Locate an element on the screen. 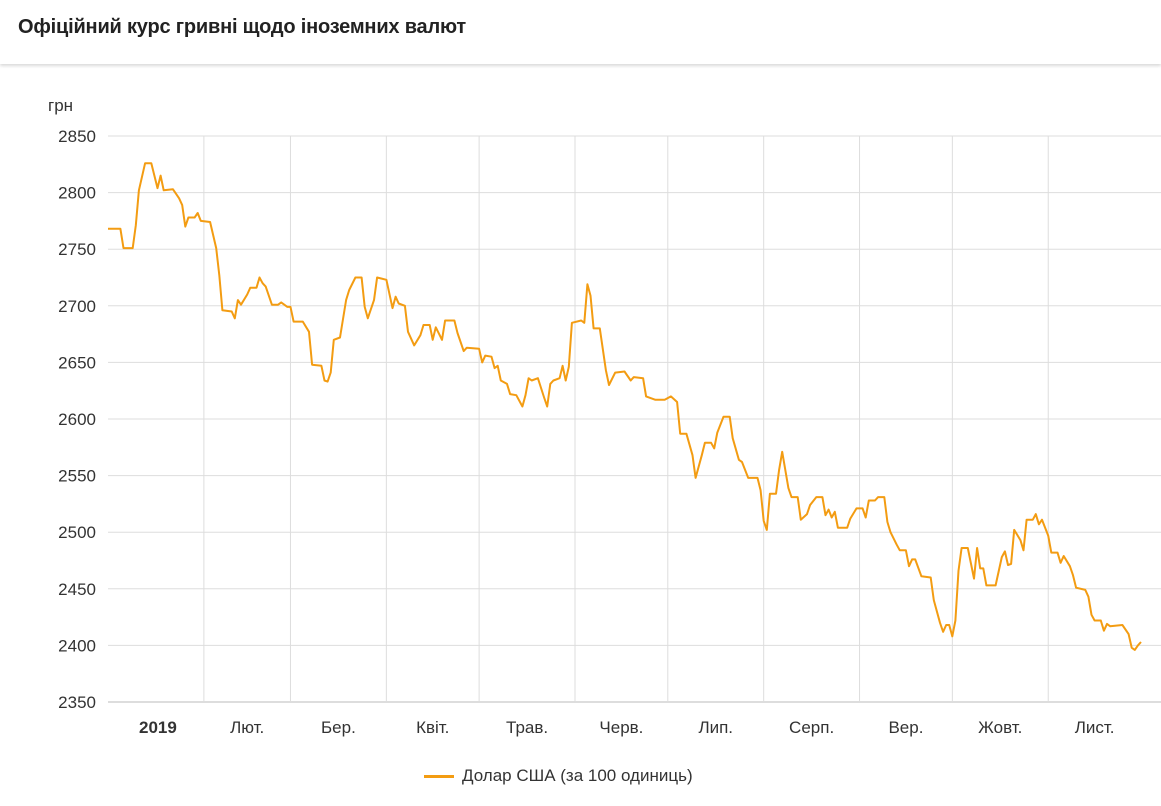  legend: Долар США (за 100 одиниць) is located at coordinates (558, 776).